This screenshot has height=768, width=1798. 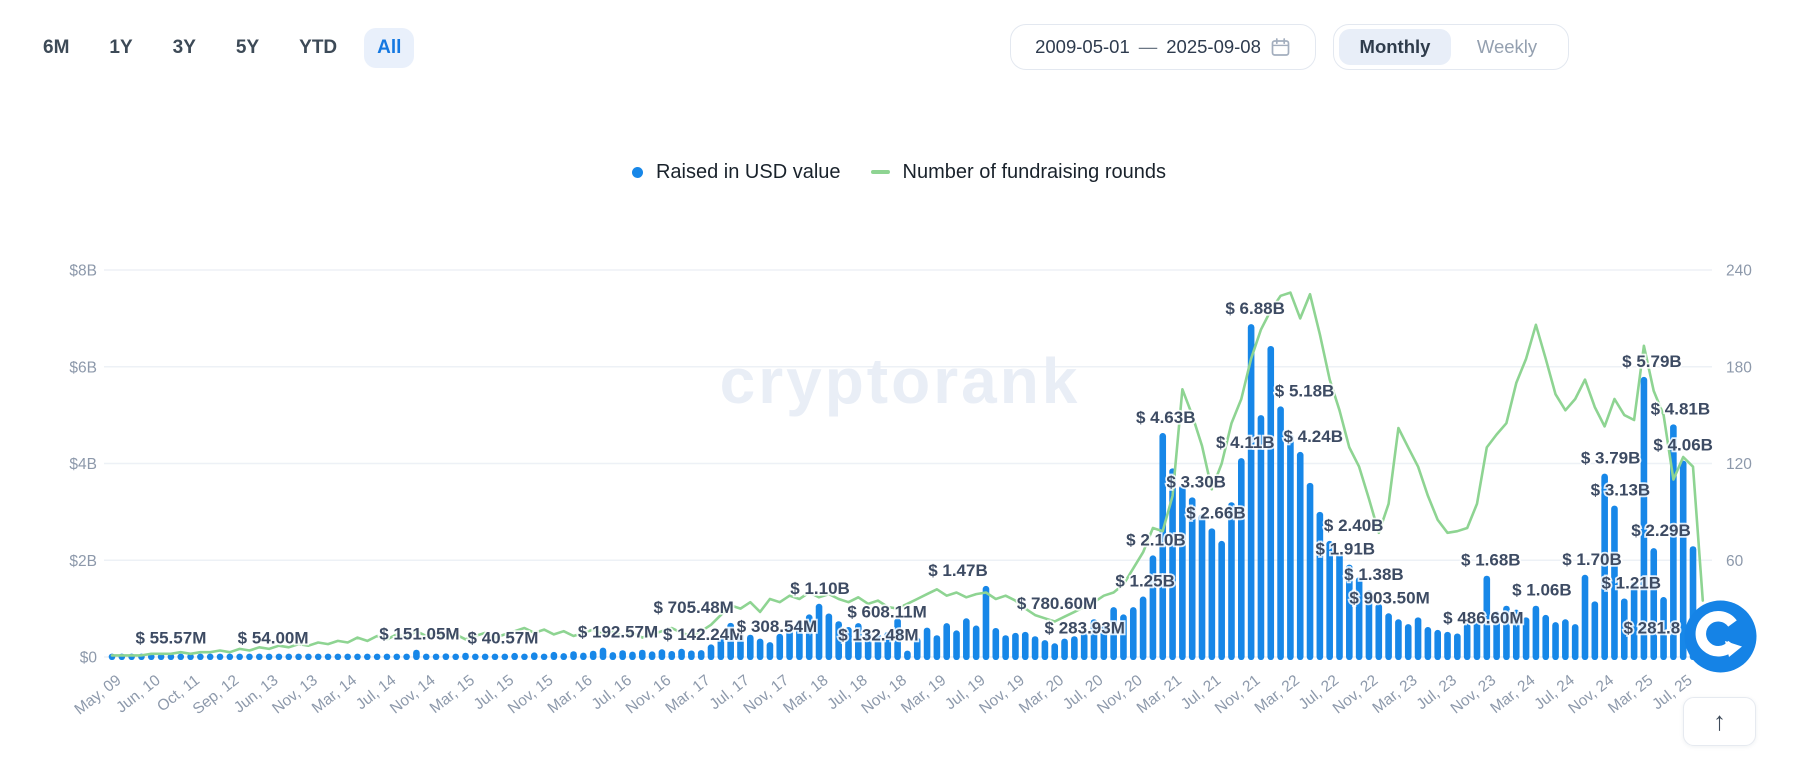 I want to click on range-button-6m: 6M, so click(x=56, y=48).